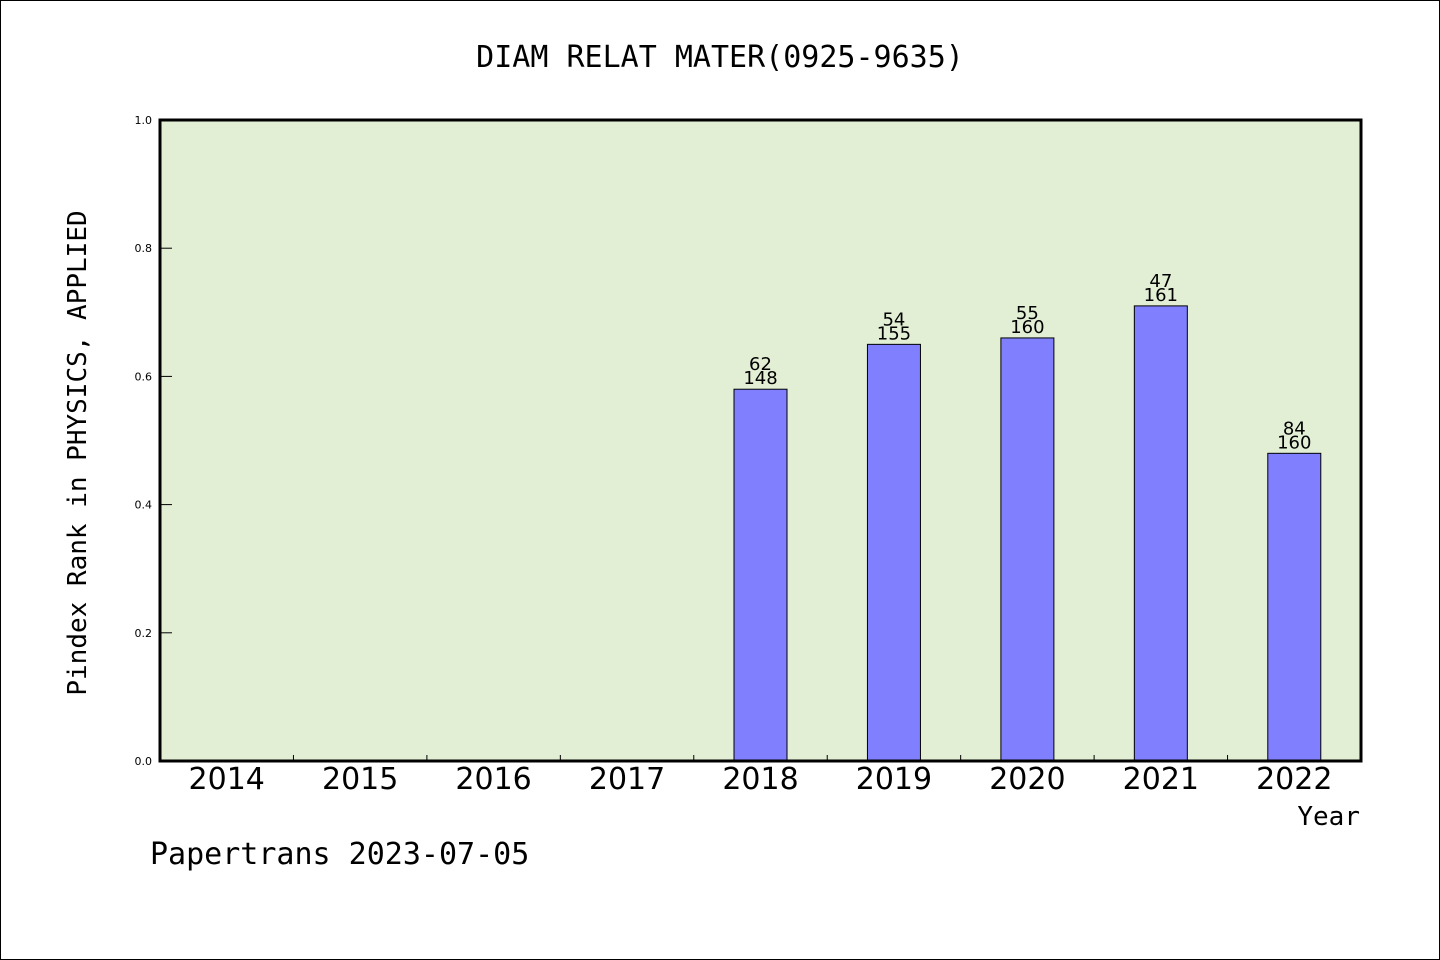 The height and width of the screenshot is (960, 1440). Describe the element at coordinates (144, 120) in the screenshot. I see `y-tick-label: 1.0` at that location.